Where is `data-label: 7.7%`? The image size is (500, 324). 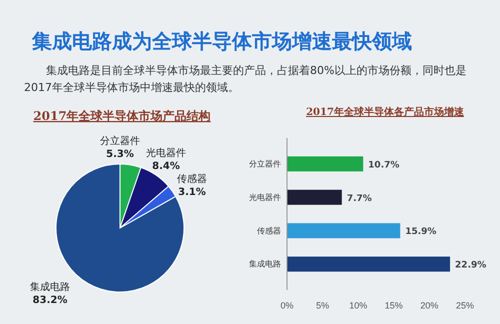
data-label: 7.7% is located at coordinates (359, 199).